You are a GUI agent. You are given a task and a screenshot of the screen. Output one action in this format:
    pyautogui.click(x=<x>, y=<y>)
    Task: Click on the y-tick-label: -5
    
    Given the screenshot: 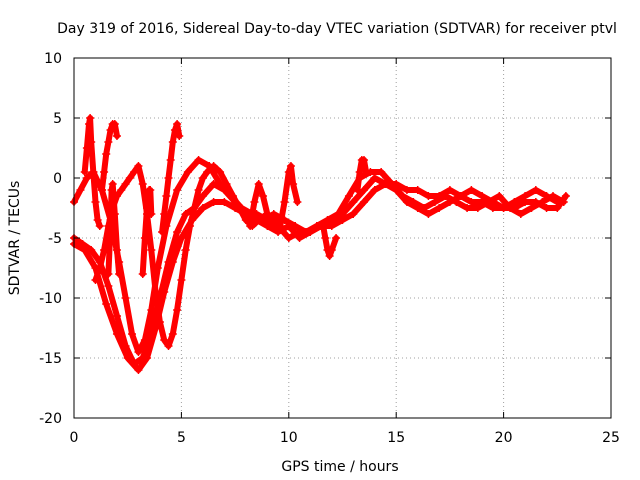 What is the action you would take?
    pyautogui.click(x=55, y=239)
    